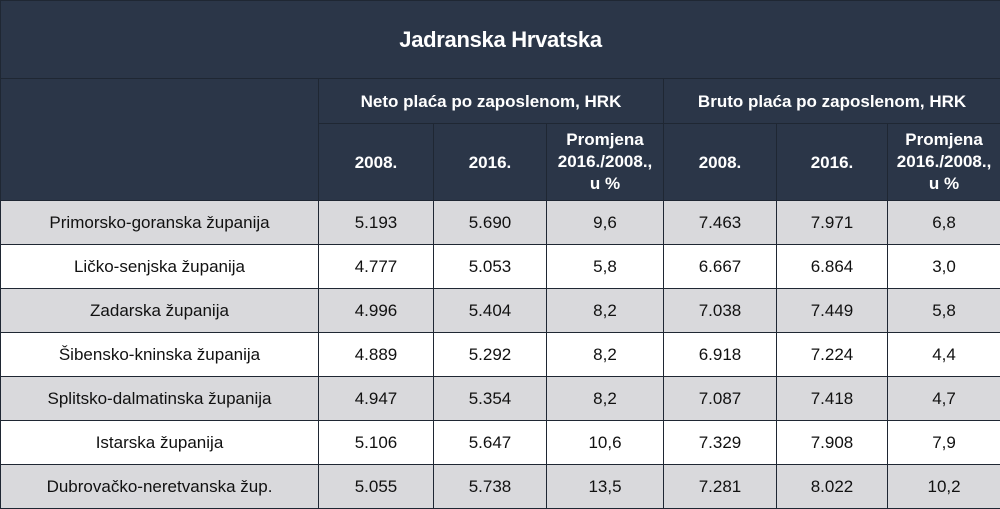  I want to click on region-name: Primorsko-goranska županija, so click(160, 223).